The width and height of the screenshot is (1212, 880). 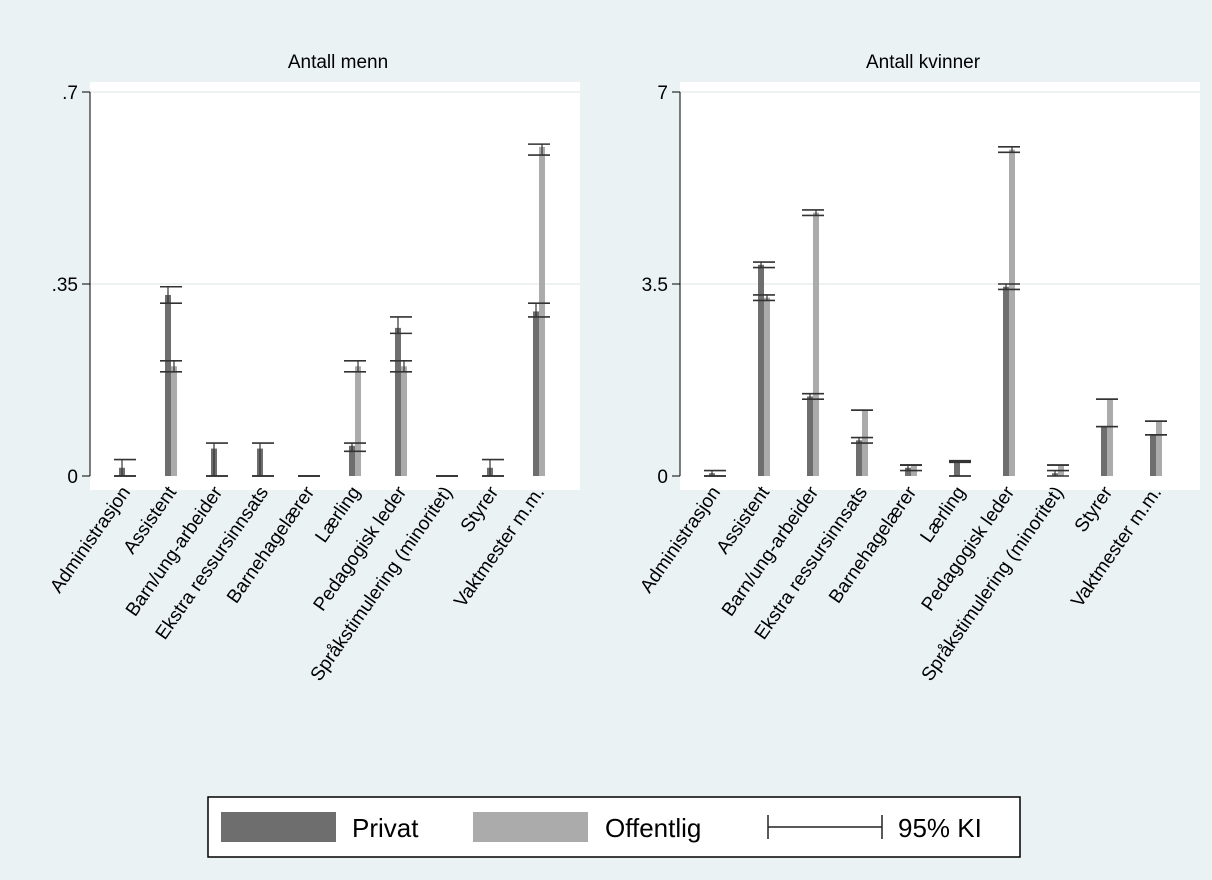 What do you see at coordinates (923, 62) in the screenshot?
I see `panel-title: Antall kvinner` at bounding box center [923, 62].